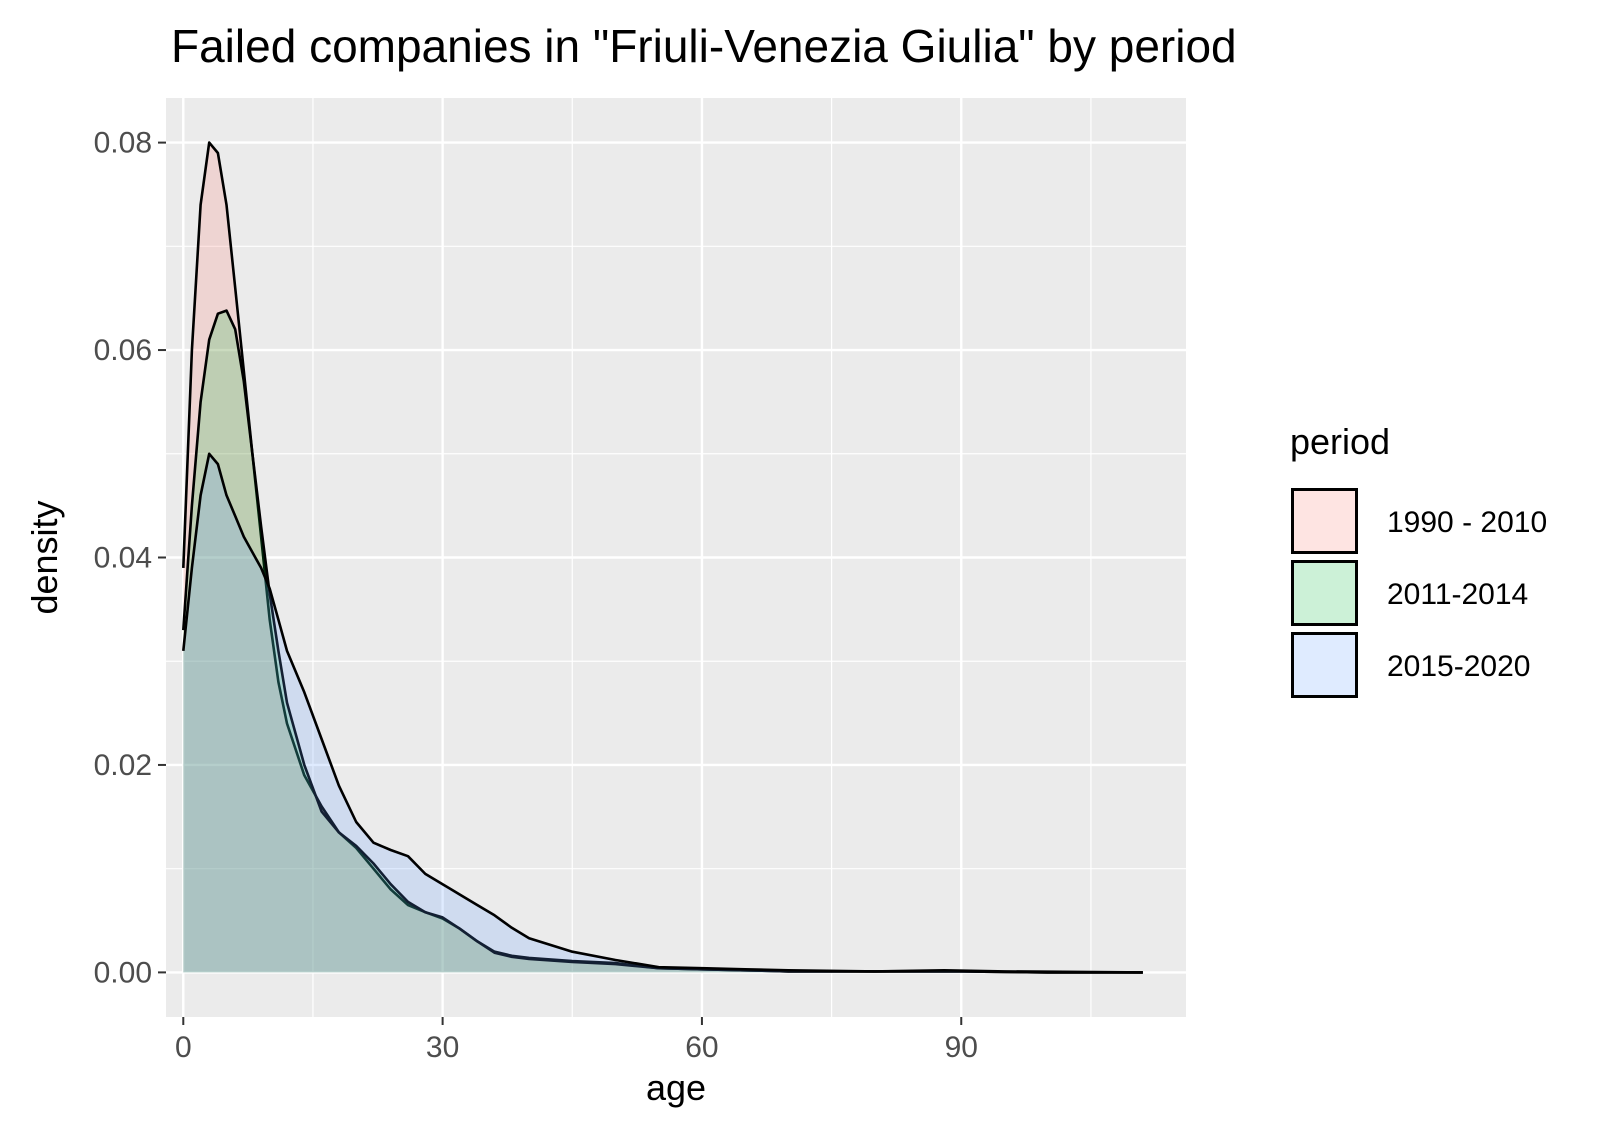  I want to click on y-tick-label: 0.00, so click(123, 972).